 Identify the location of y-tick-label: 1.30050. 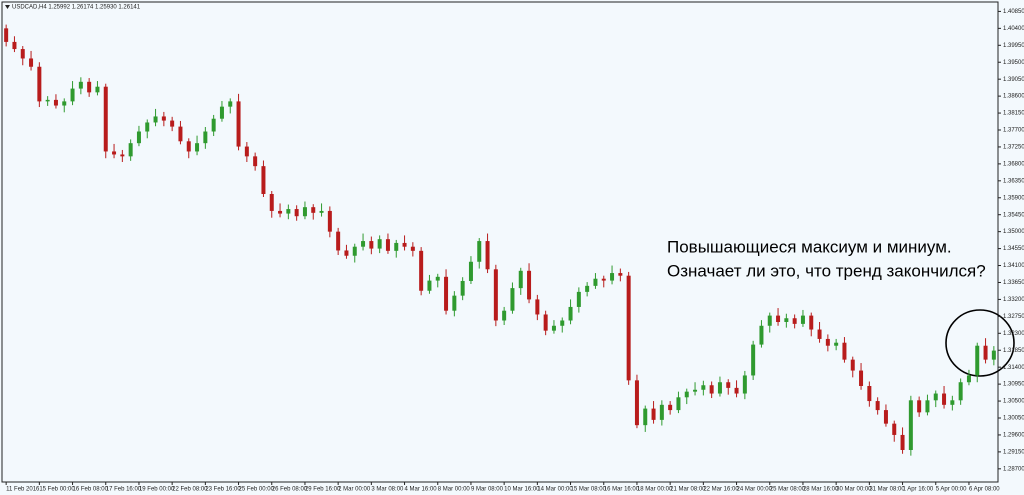
(1013, 419).